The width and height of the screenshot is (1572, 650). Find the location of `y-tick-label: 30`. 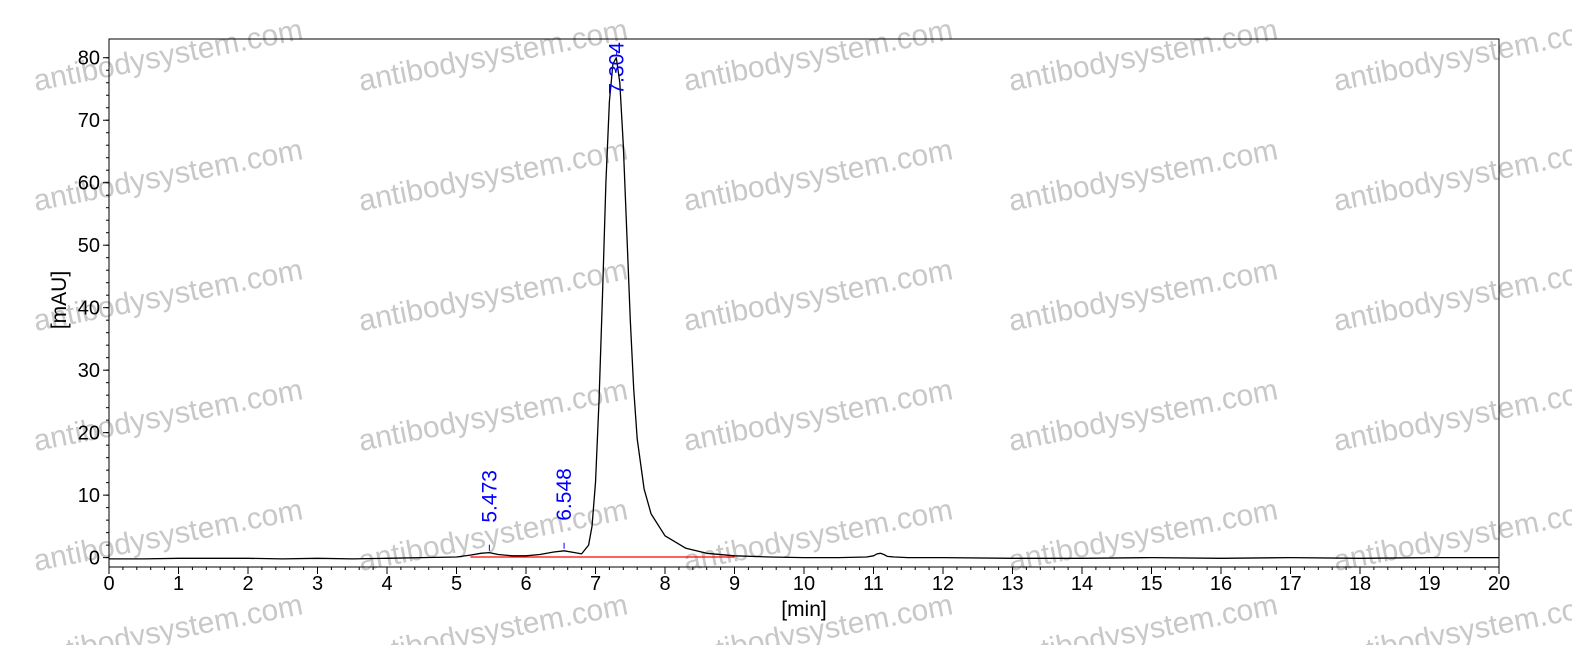

y-tick-label: 30 is located at coordinates (89, 371).